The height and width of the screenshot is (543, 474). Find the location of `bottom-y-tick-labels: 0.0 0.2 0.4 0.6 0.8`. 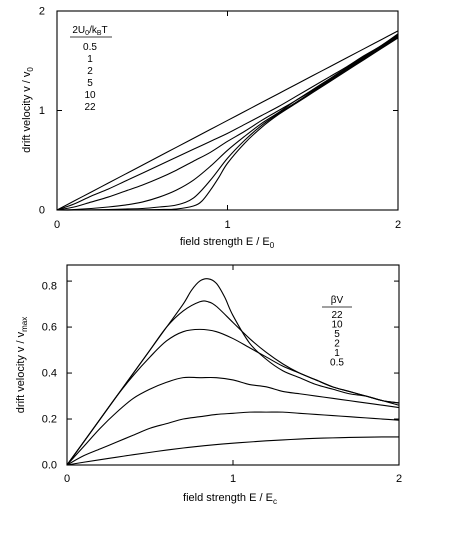

bottom-y-tick-labels: 0.0 0.2 0.4 0.6 0.8 is located at coordinates (49, 376).